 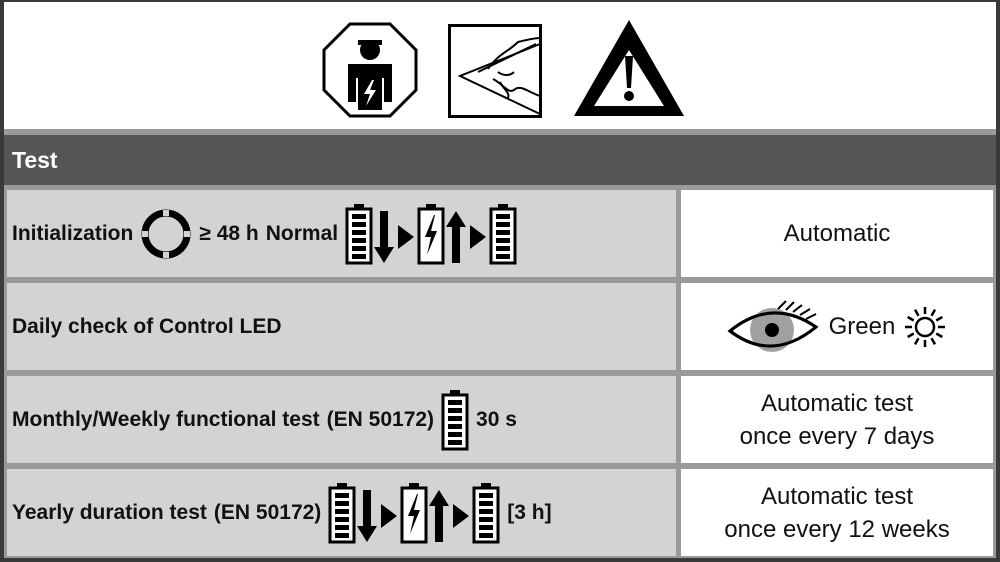 What do you see at coordinates (495, 71) in the screenshot?
I see `read-instructions-icon` at bounding box center [495, 71].